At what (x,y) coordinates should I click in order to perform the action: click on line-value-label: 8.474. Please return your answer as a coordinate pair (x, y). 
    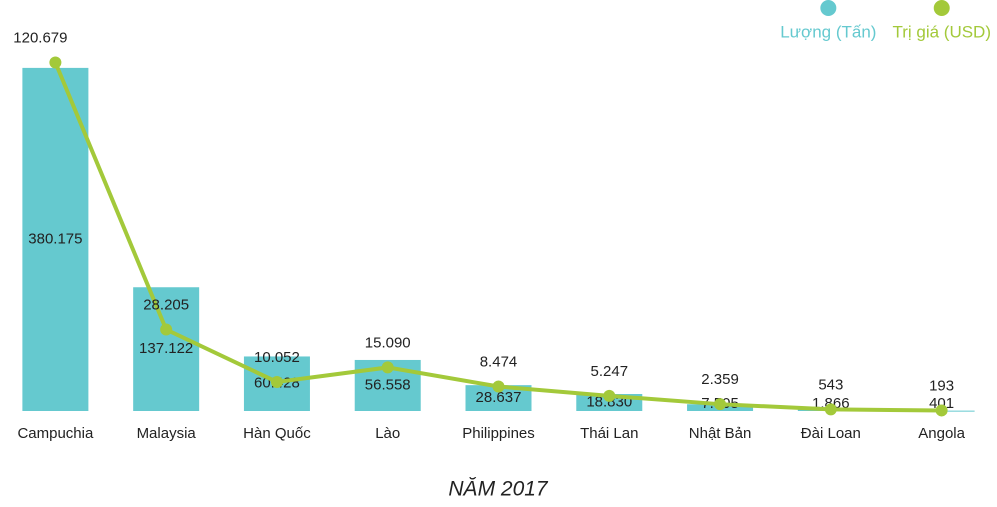
    Looking at the image, I should click on (499, 361).